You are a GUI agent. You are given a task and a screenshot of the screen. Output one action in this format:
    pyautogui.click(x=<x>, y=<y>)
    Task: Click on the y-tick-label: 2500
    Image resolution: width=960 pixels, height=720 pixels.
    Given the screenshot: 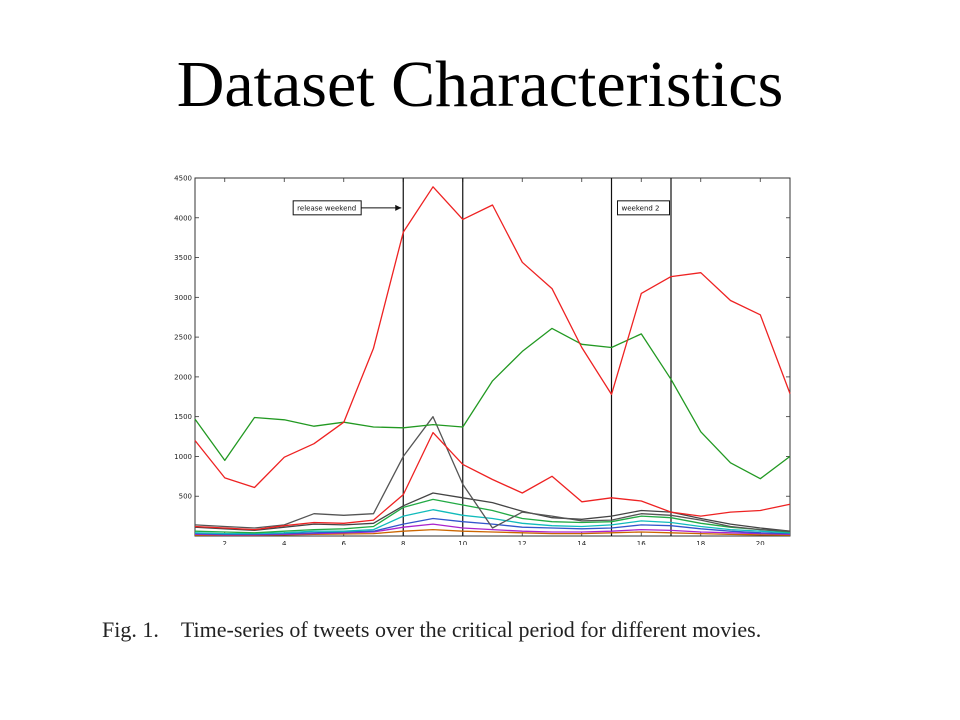 What is the action you would take?
    pyautogui.click(x=183, y=338)
    